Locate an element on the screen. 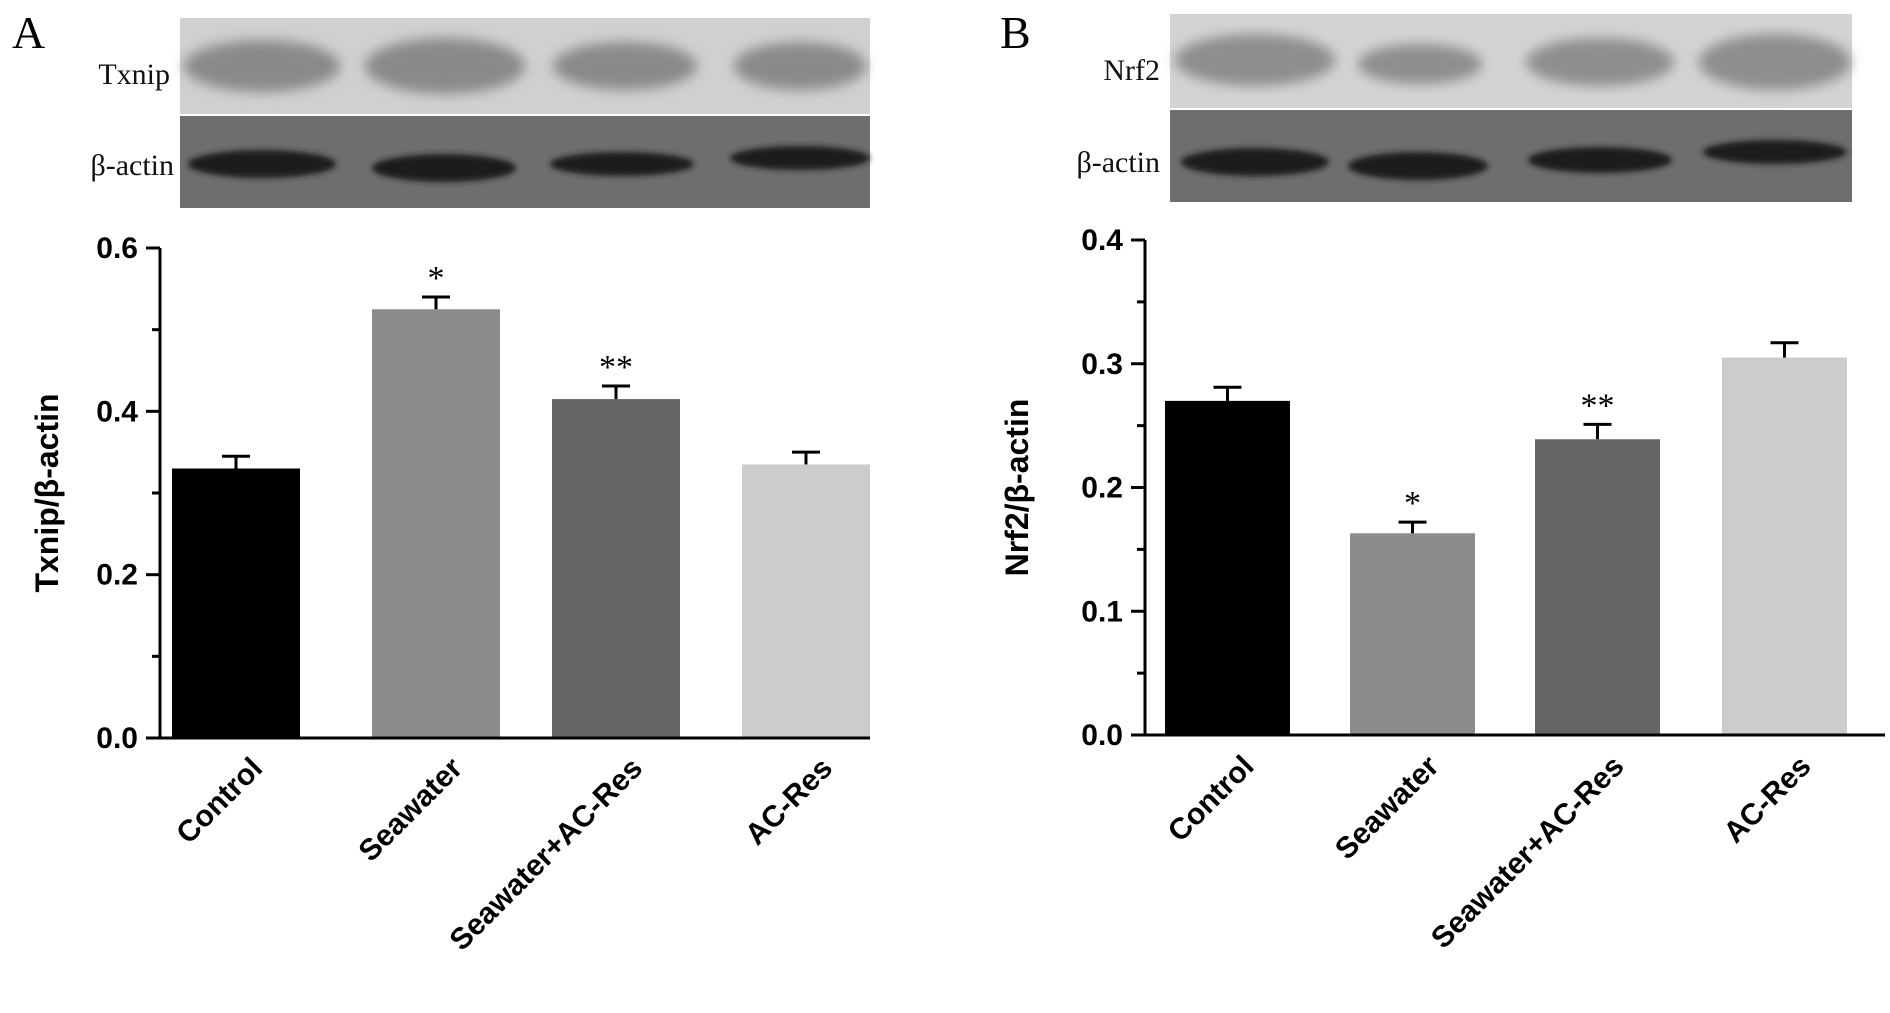 This screenshot has width=1890, height=1013. blot-label-beta-actin-a: β-actin is located at coordinates (132, 165).